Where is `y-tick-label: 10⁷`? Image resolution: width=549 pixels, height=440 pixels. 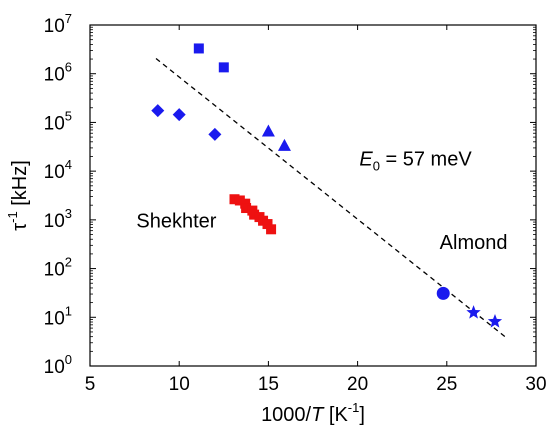 y-tick-label: 10⁷ is located at coordinates (58, 24).